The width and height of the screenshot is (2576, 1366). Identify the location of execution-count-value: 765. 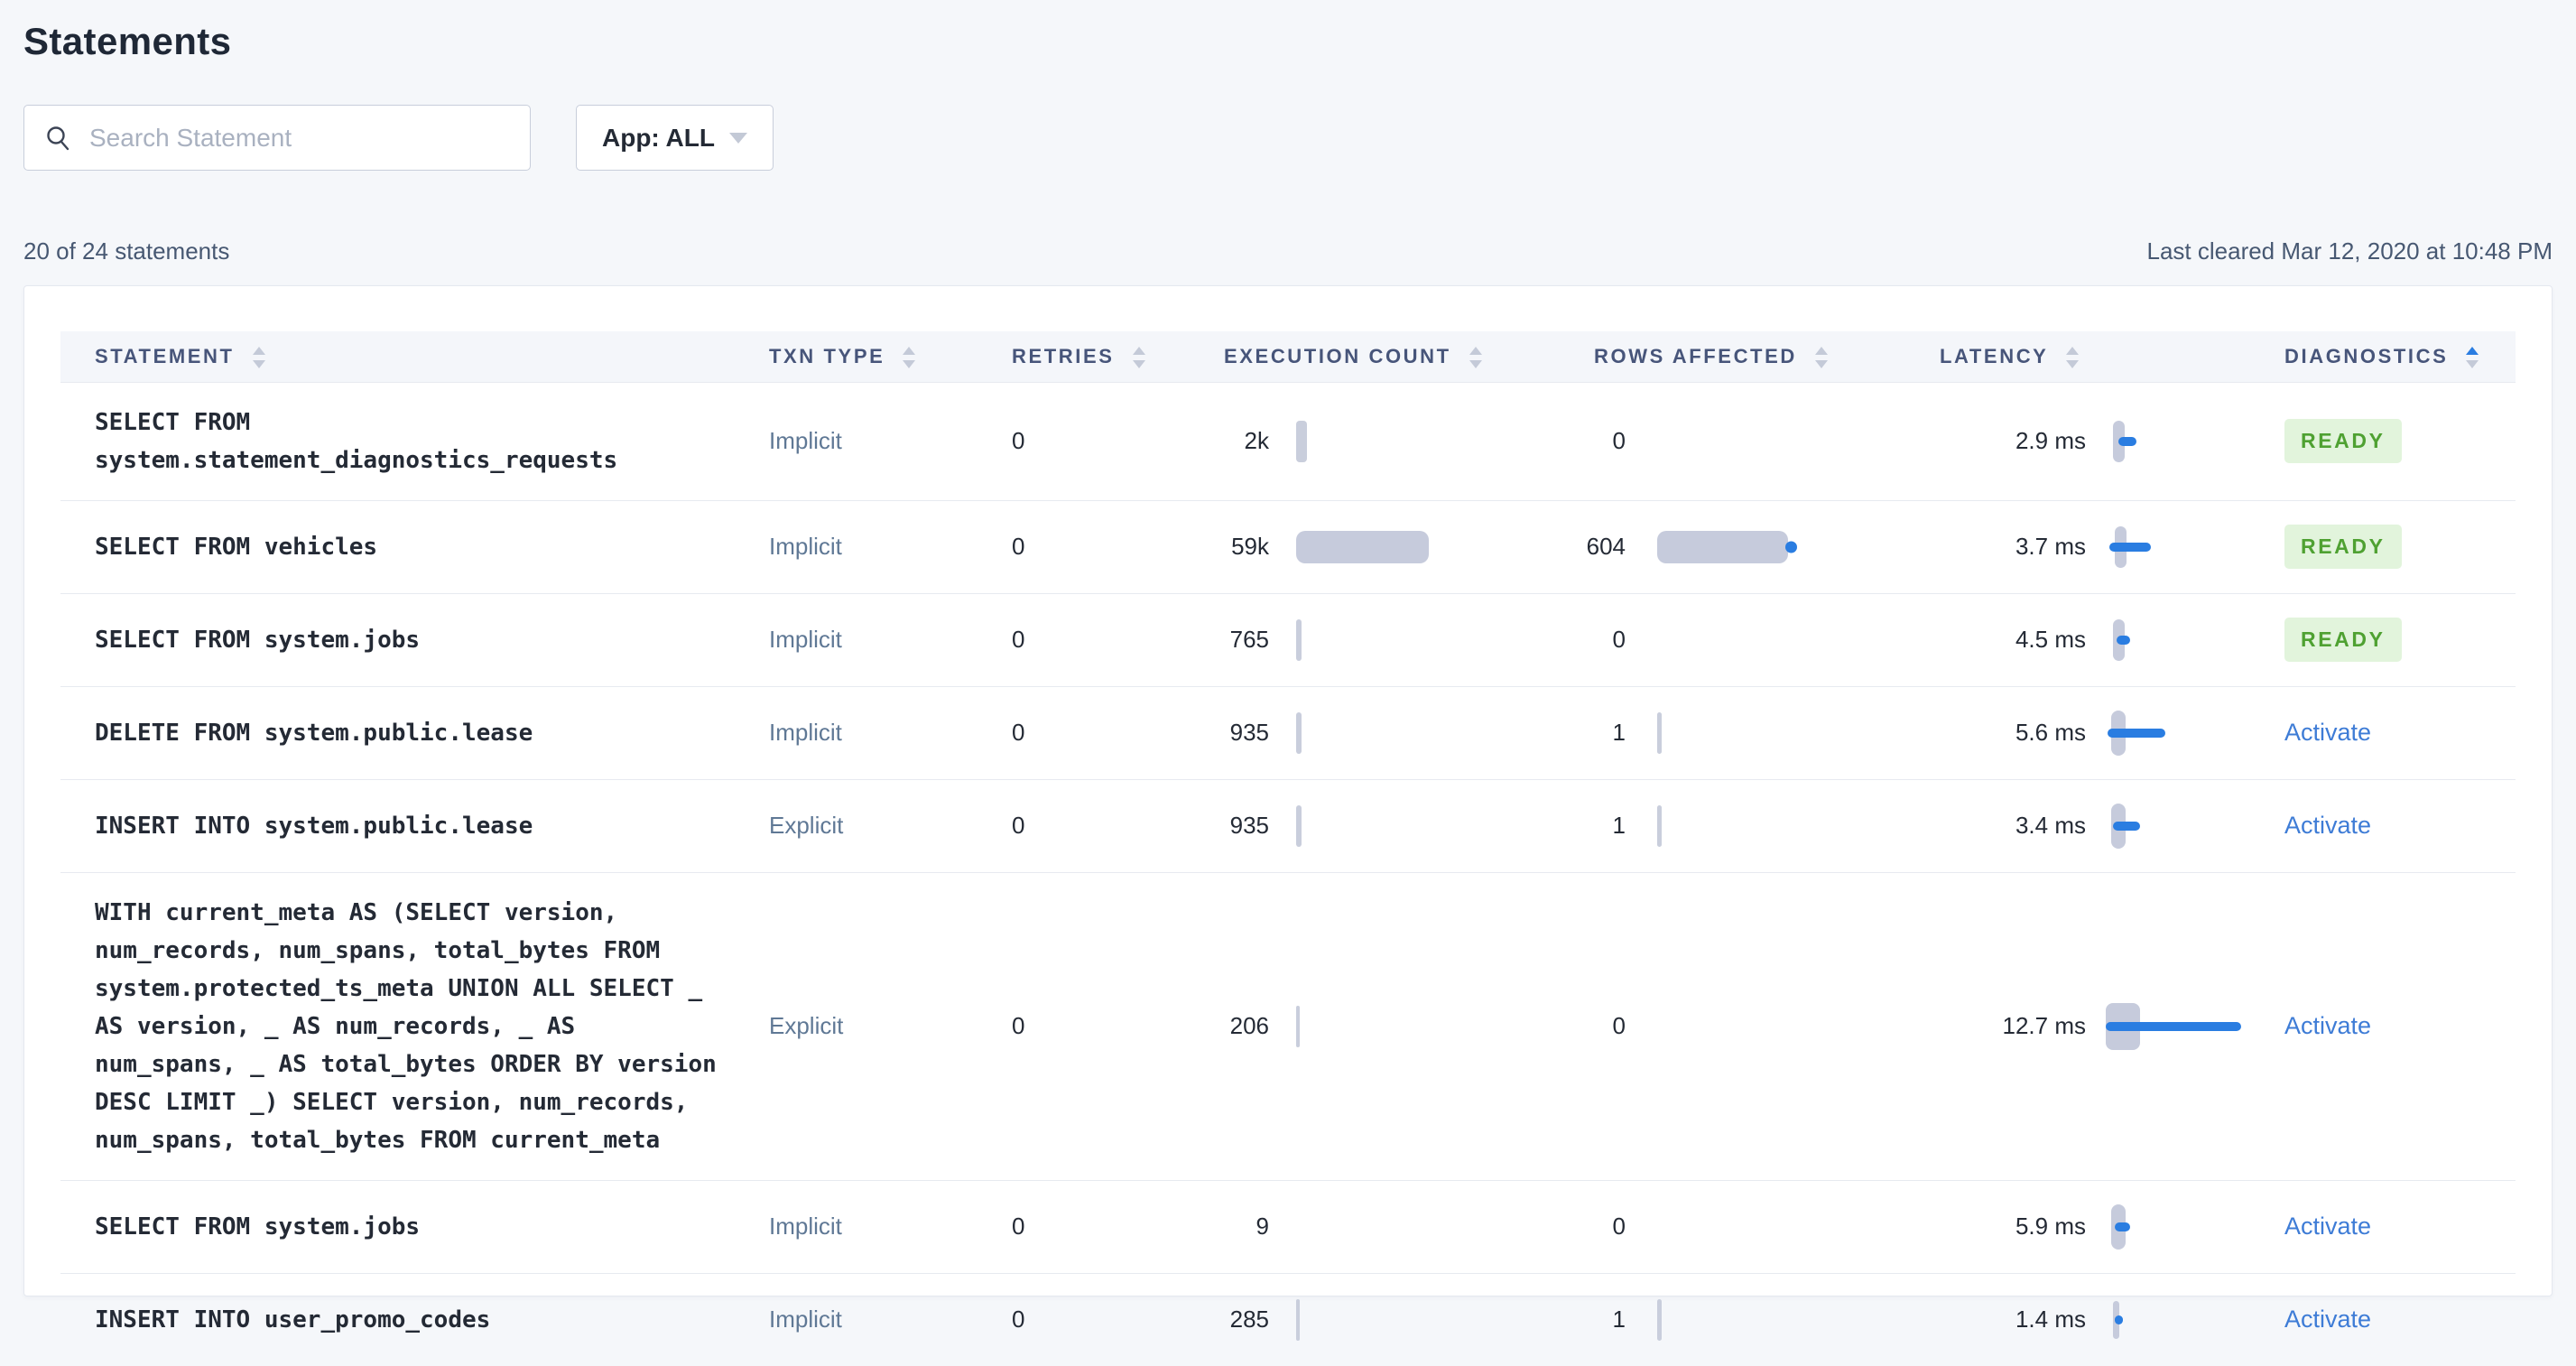
(1249, 639).